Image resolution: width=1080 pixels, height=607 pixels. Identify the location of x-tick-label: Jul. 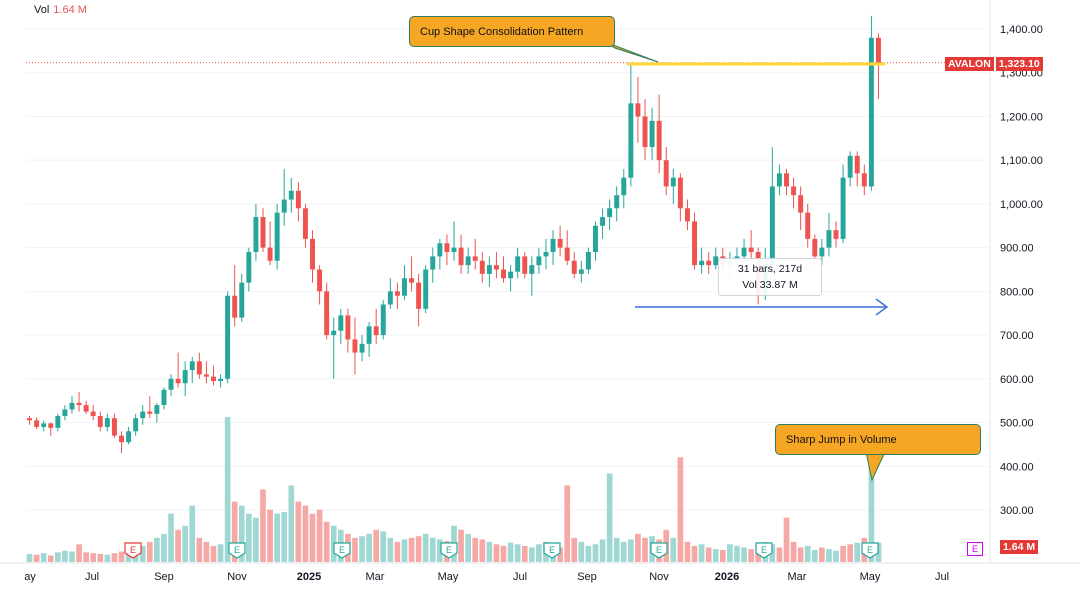
(520, 577).